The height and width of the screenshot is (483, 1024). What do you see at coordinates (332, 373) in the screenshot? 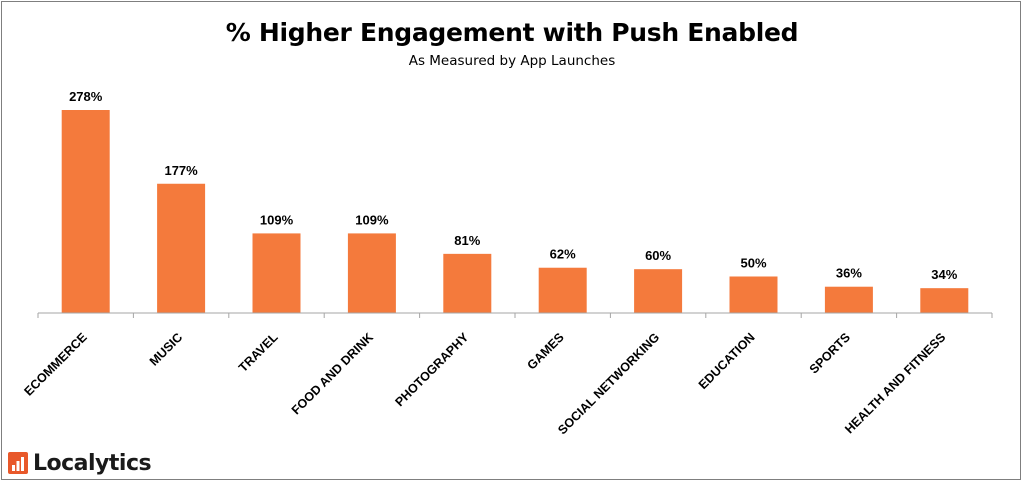
I see `category-label: FOOD AND DRINK` at bounding box center [332, 373].